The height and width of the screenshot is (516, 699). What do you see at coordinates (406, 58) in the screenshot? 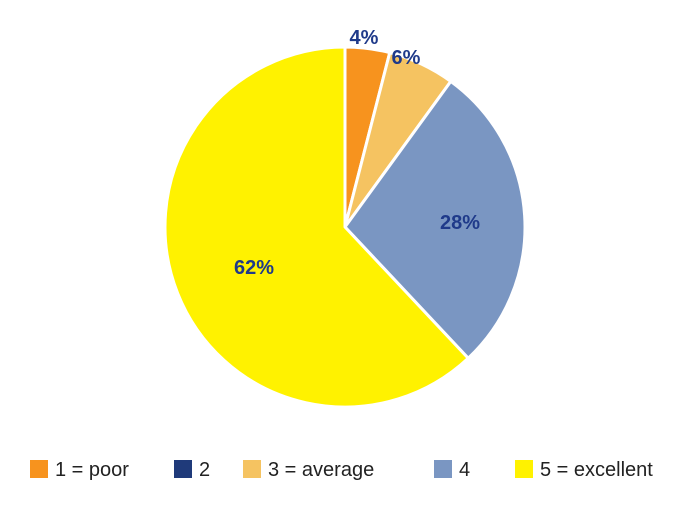
I see `slice-label-3-average: 6%` at bounding box center [406, 58].